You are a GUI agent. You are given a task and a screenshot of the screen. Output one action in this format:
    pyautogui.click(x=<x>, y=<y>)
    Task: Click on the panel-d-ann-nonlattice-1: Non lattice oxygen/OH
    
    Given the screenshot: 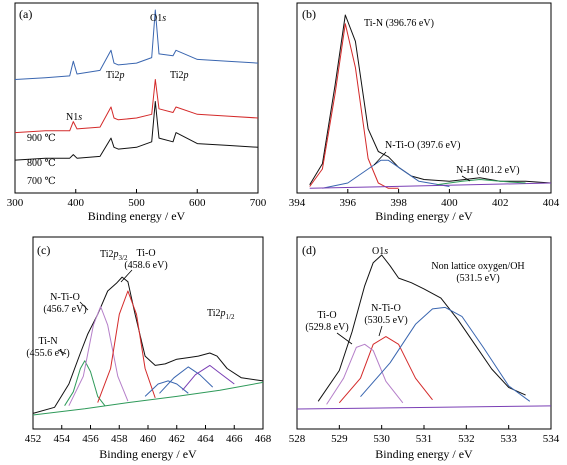 What is the action you would take?
    pyautogui.click(x=477, y=266)
    